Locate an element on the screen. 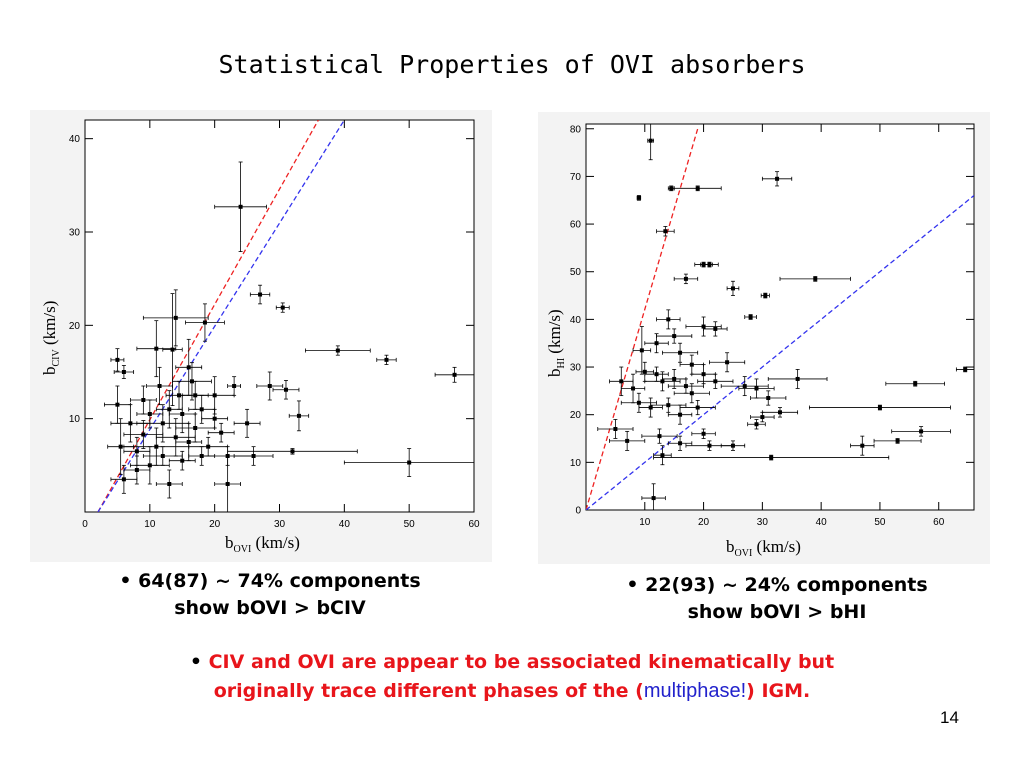 This screenshot has height=768, width=1024. y-tick-label: 10 is located at coordinates (75, 419).